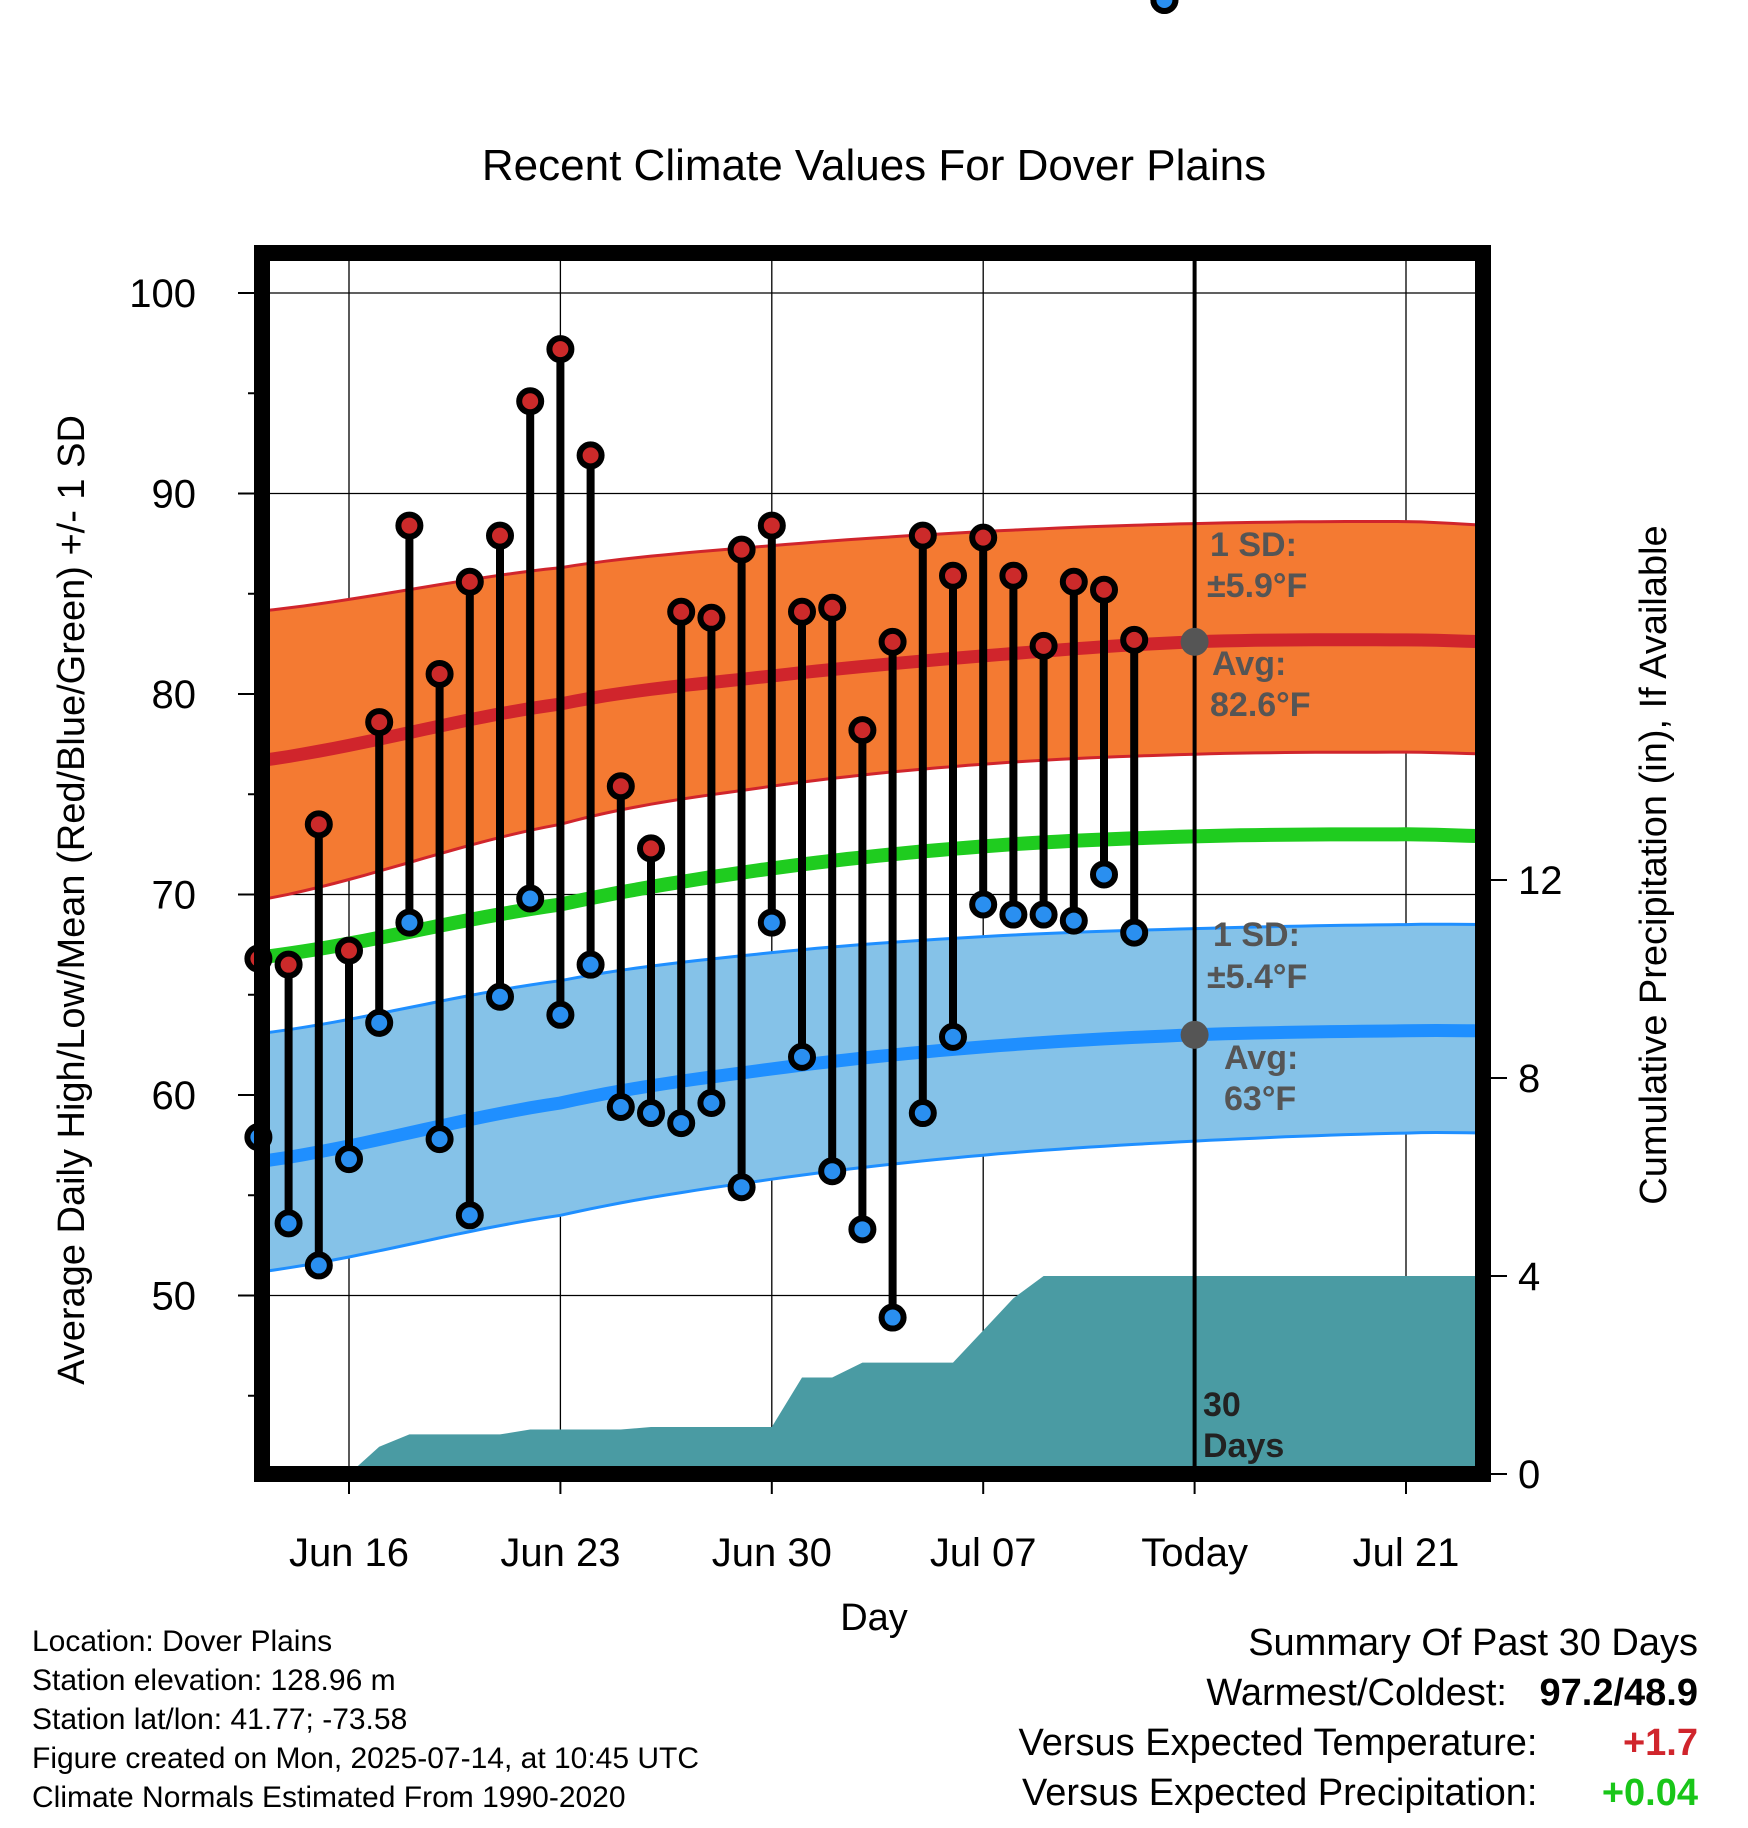 The height and width of the screenshot is (1828, 1748). What do you see at coordinates (1194, 1553) in the screenshot?
I see `x-tick-label: Today` at bounding box center [1194, 1553].